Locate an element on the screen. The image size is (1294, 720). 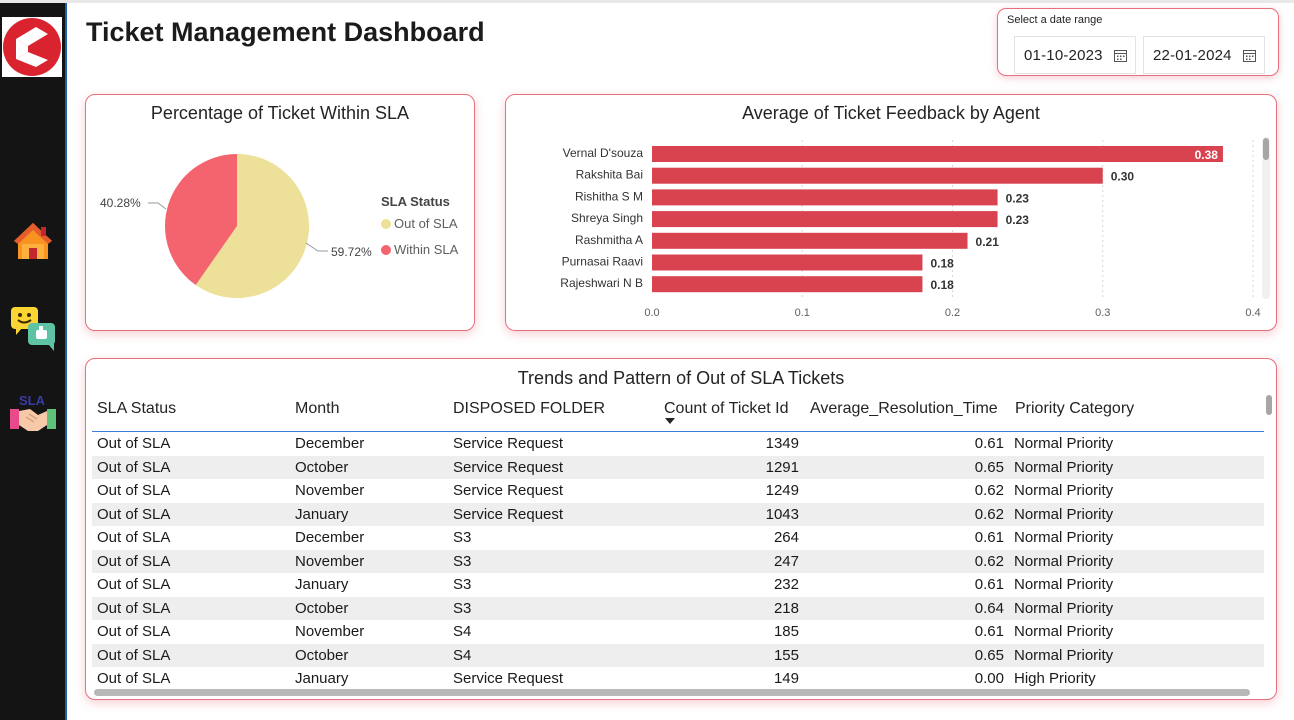
legend-label-out-of-sla: Out of SLA is located at coordinates (426, 223).